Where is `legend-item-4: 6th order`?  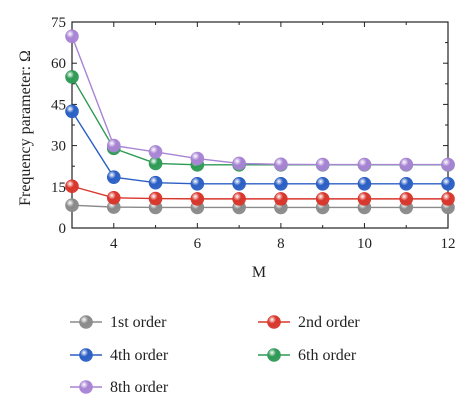 legend-item-4: 6th order is located at coordinates (307, 355).